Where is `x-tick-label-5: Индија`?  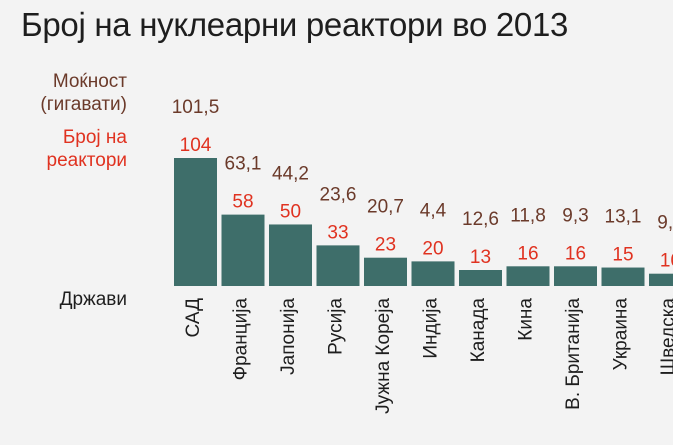 x-tick-label-5: Индија is located at coordinates (431, 328).